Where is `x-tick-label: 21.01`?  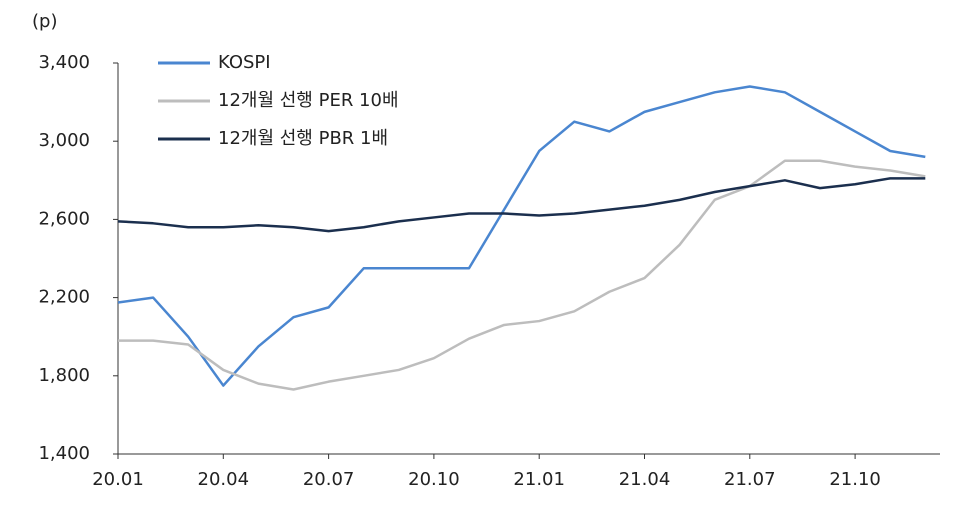 x-tick-label: 21.01 is located at coordinates (539, 479).